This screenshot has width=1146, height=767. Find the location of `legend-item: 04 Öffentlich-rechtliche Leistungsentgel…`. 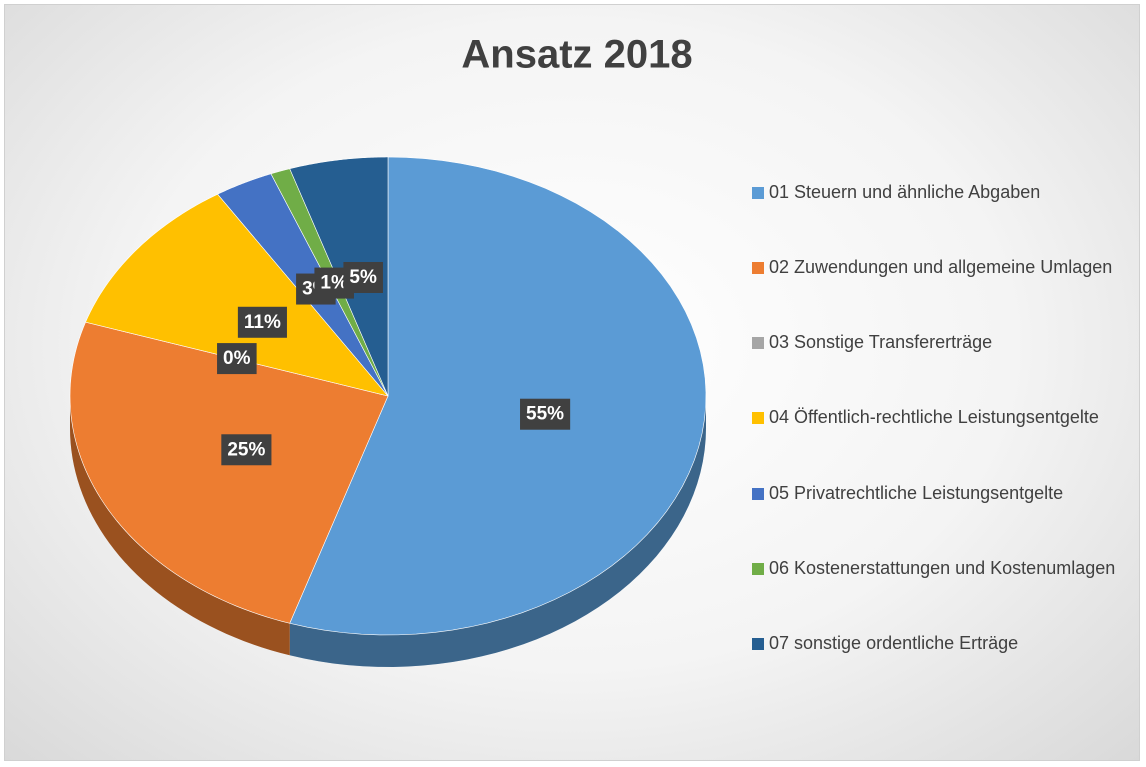

legend-item: 04 Öffentlich-rechtliche Leistungsentgel… is located at coordinates (937, 417).